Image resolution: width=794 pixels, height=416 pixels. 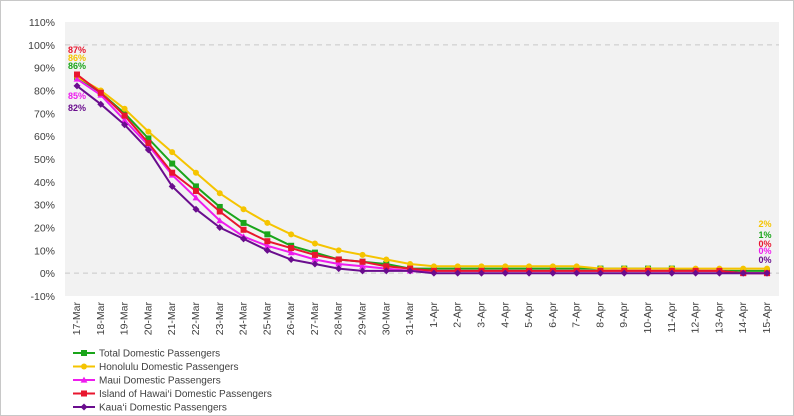 I want to click on legend-label: Kaua‘i Domestic Passengers, so click(x=163, y=408).